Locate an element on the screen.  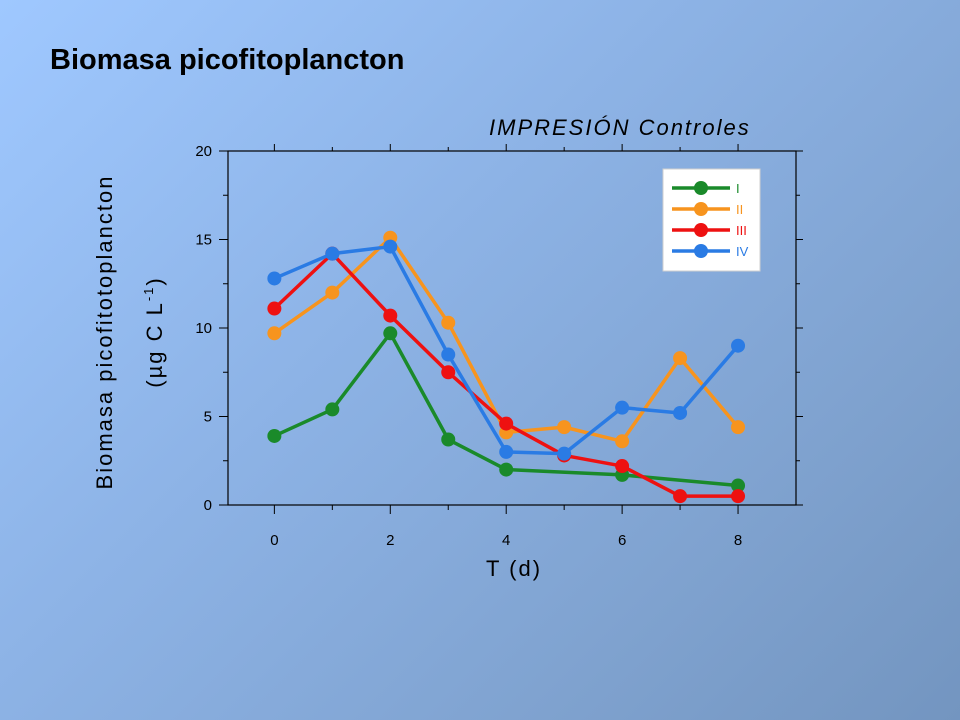
y-tick-label: 5 is located at coordinates (208, 417).